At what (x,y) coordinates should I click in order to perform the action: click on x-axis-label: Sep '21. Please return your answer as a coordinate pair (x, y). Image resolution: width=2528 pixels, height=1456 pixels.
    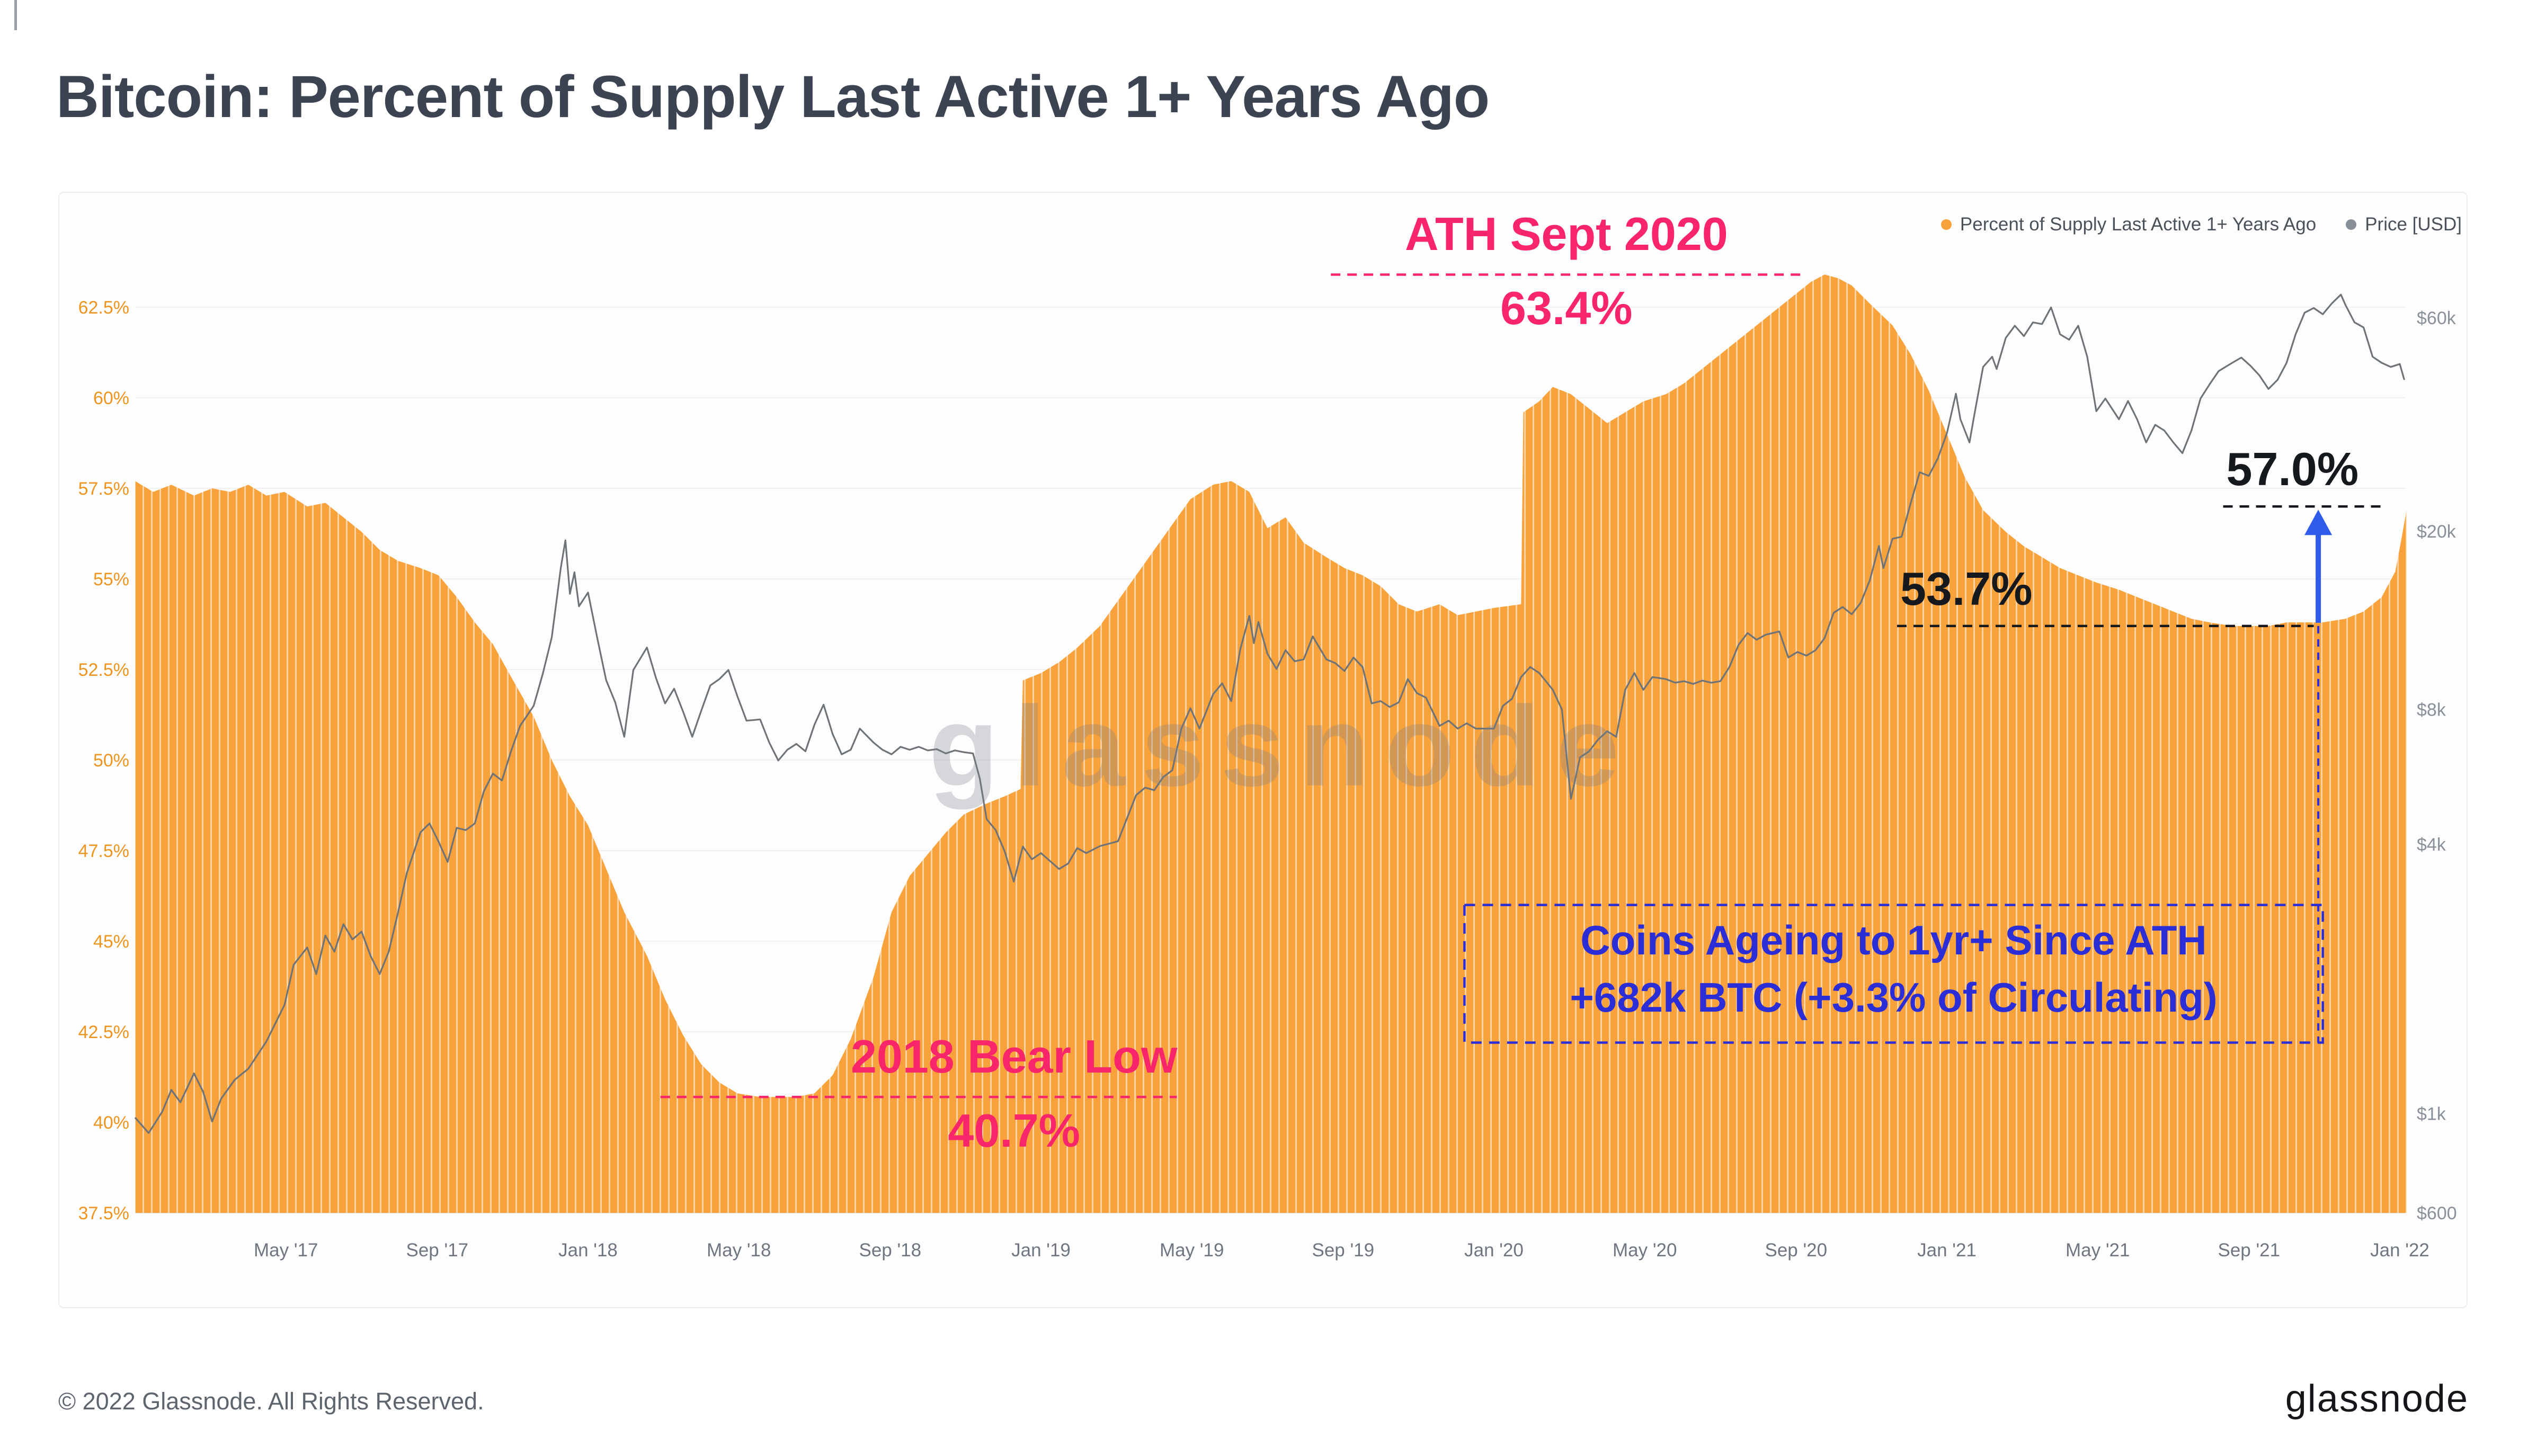
    Looking at the image, I should click on (2249, 1250).